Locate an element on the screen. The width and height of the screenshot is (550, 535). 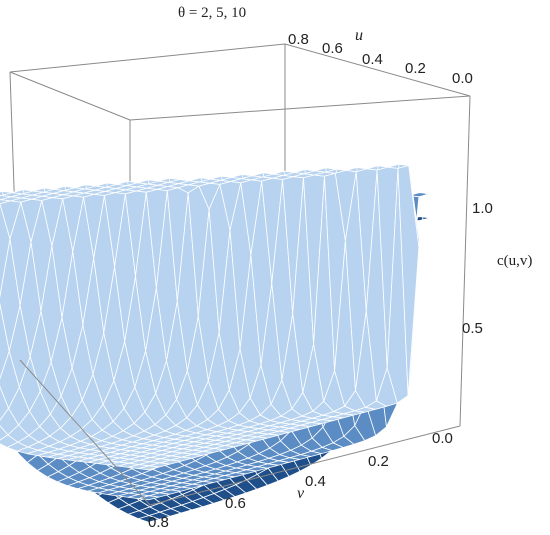
x-axis-label: u is located at coordinates (359, 35).